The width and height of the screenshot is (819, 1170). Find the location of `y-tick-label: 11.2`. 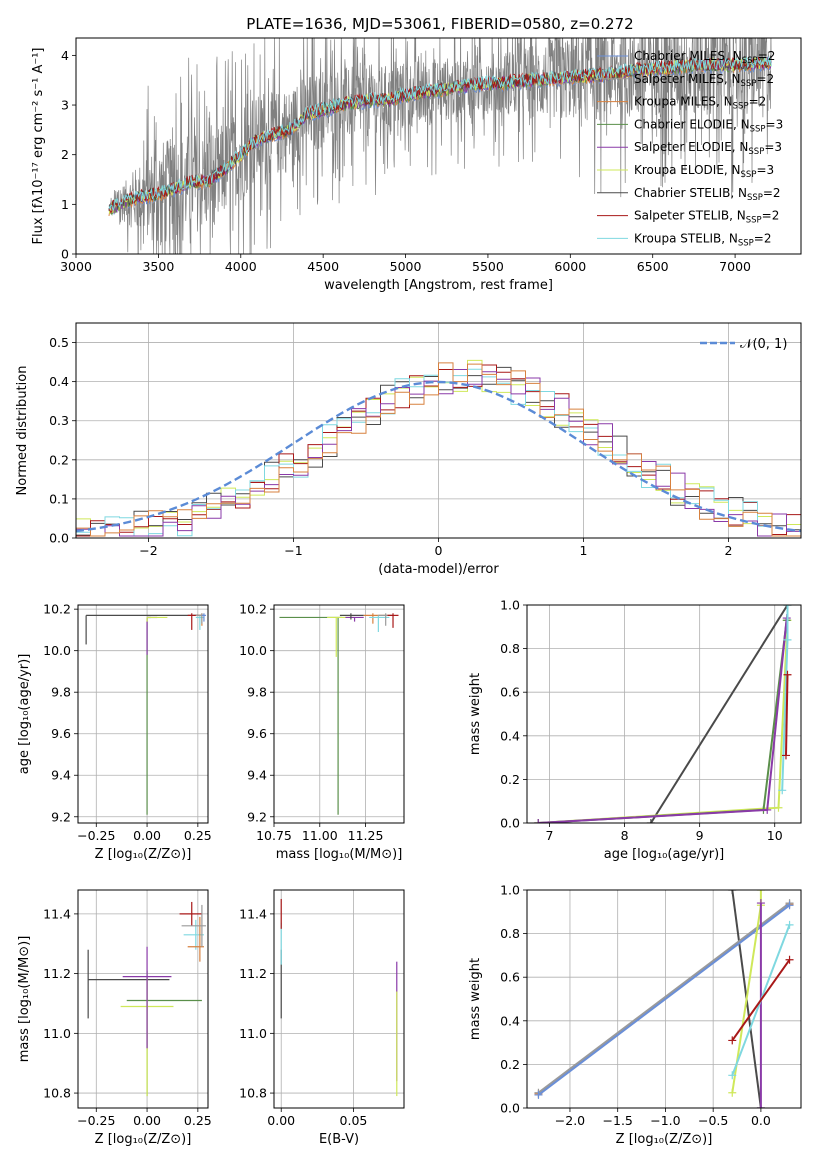

y-tick-label: 11.2 is located at coordinates (253, 973).